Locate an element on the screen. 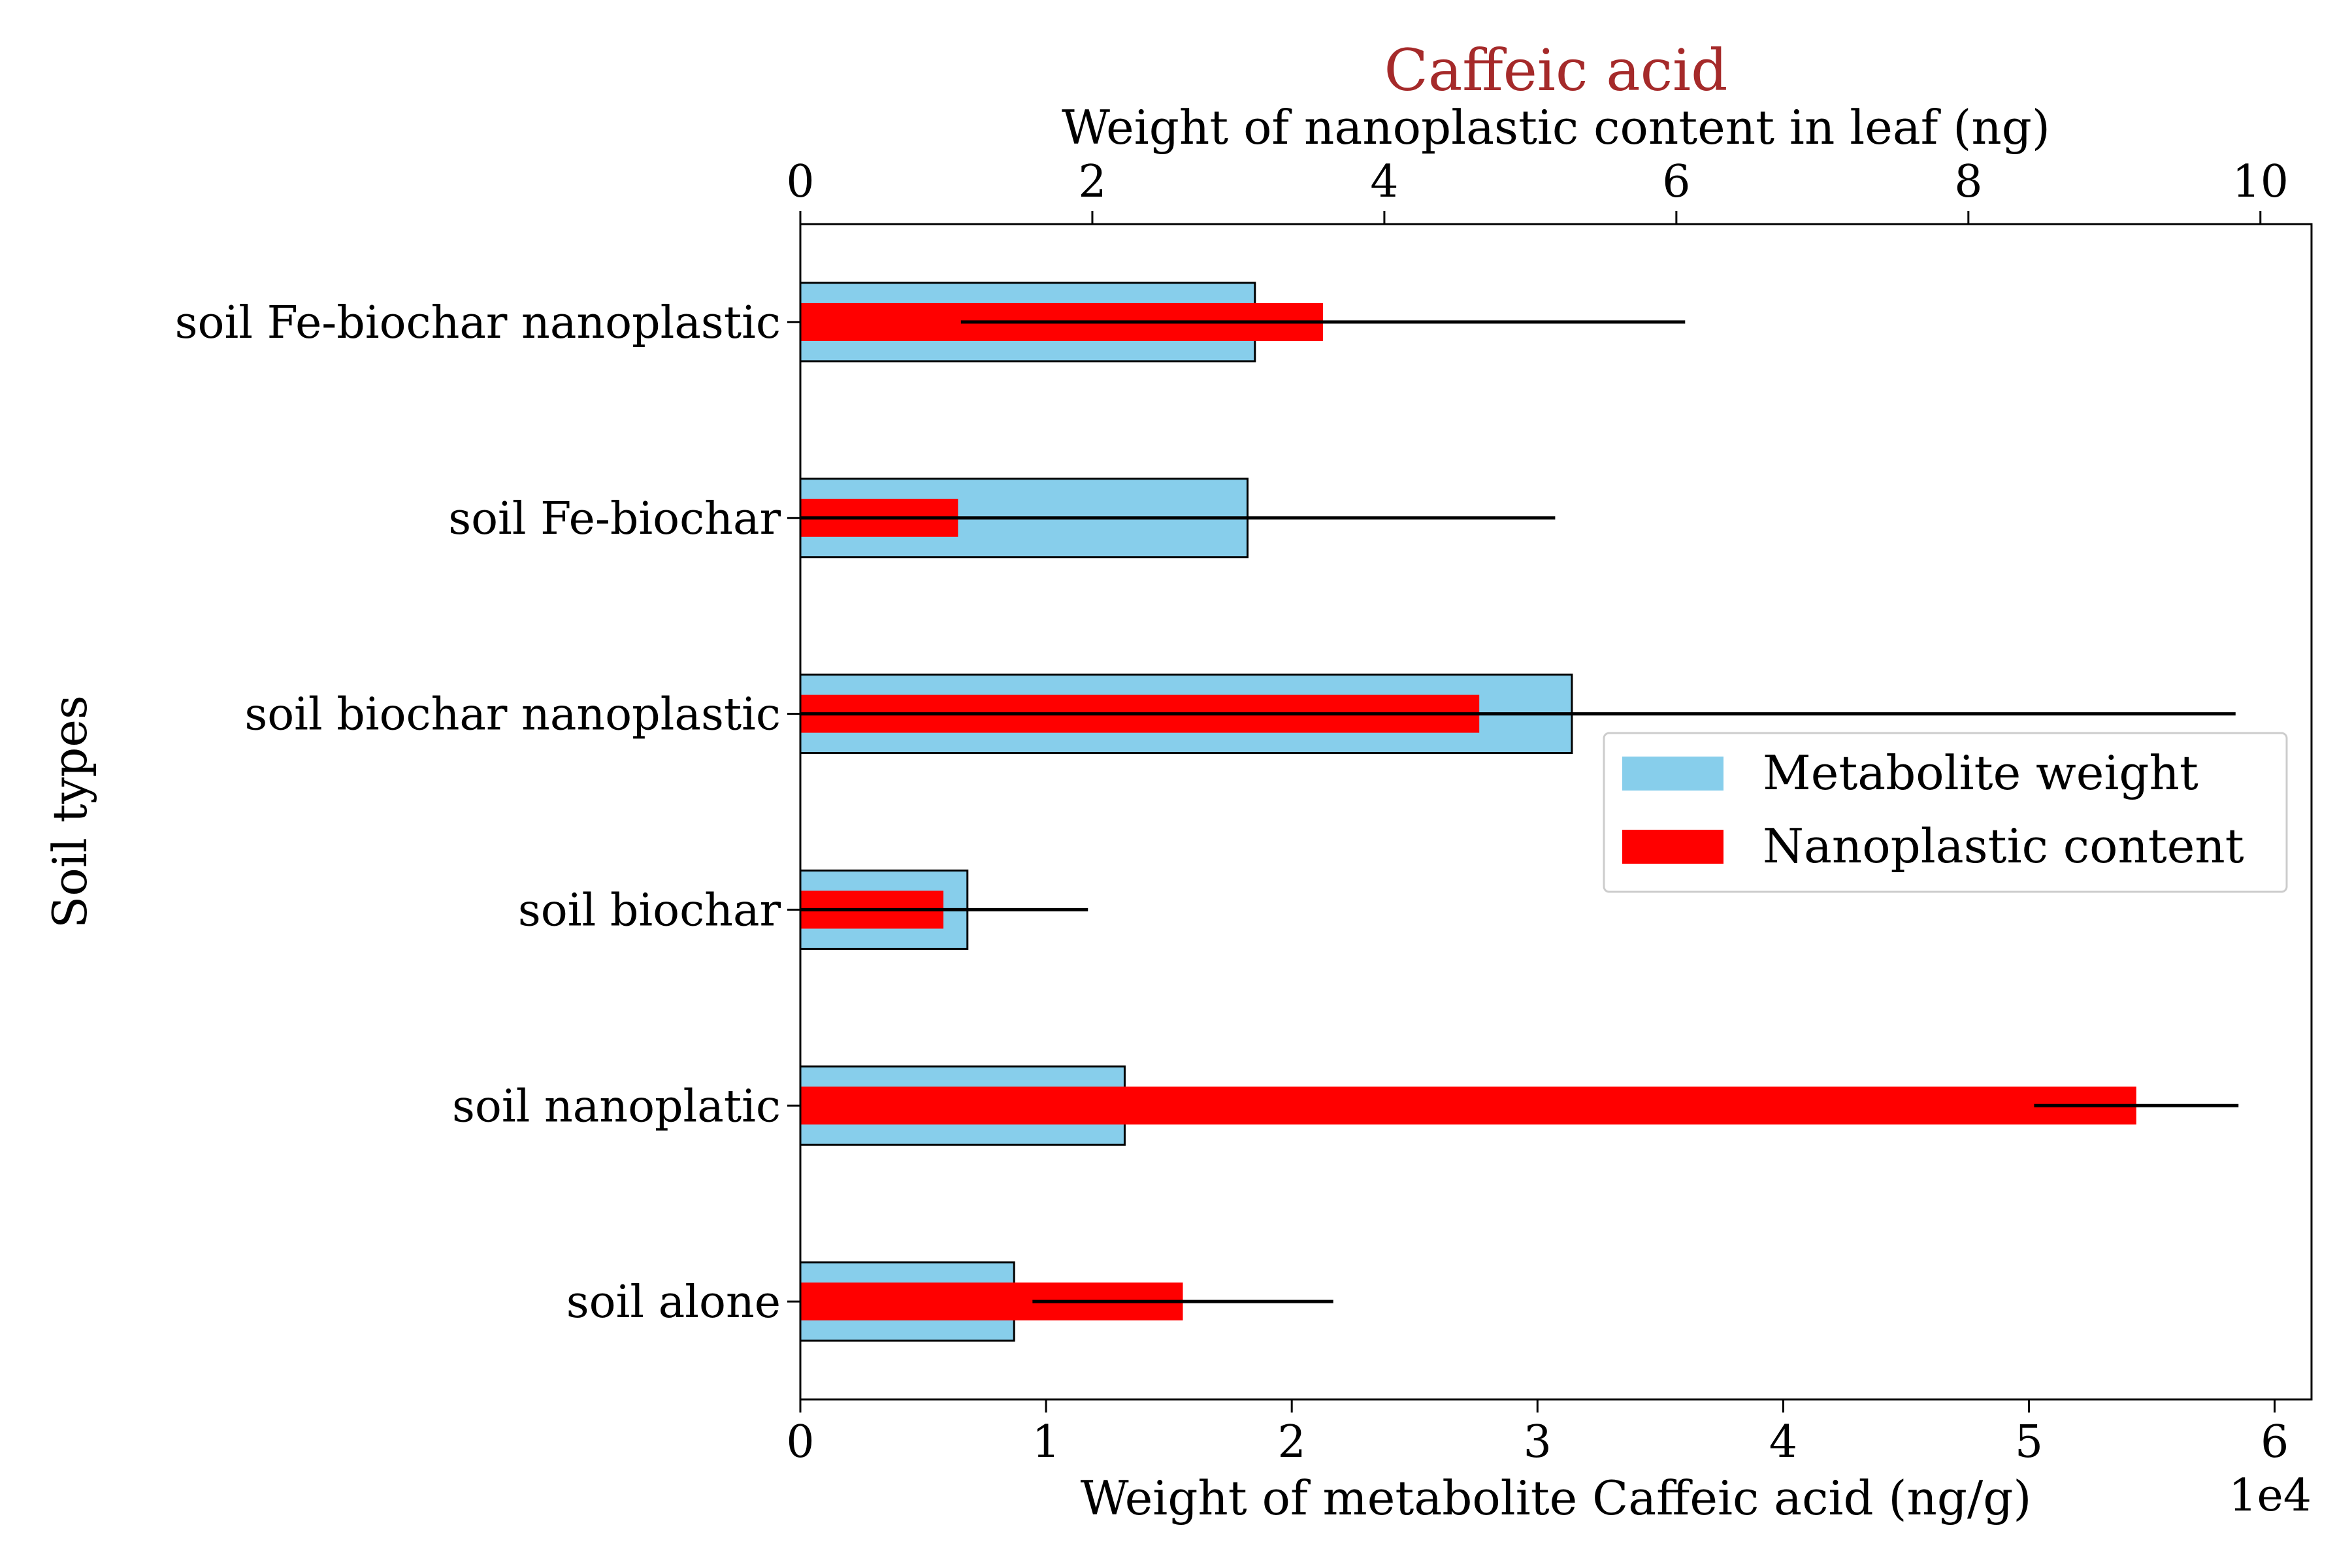  bottom-axis-label: Weight of metabolite Caffeic acid (ng/g) is located at coordinates (1556, 1498).